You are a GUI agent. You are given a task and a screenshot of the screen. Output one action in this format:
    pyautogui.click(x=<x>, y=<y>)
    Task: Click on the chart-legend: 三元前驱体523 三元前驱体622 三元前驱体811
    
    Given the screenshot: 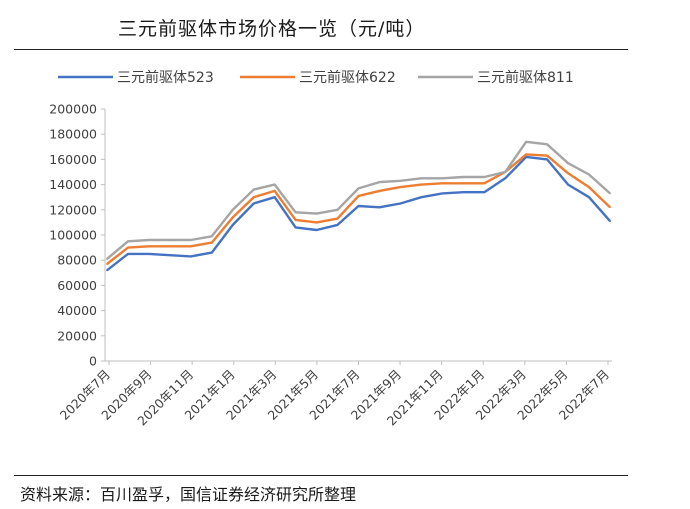 What is the action you would take?
    pyautogui.click(x=316, y=77)
    